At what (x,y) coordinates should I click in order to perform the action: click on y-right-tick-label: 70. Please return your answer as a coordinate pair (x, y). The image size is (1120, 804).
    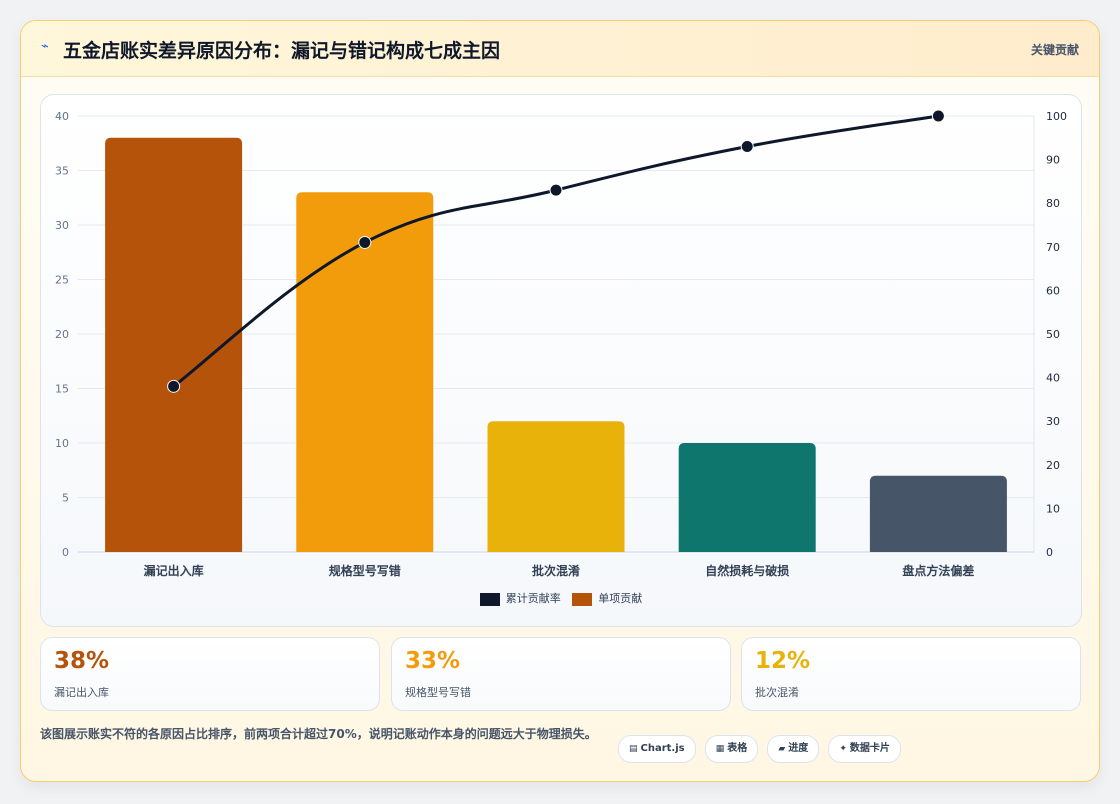
    Looking at the image, I should click on (1053, 247).